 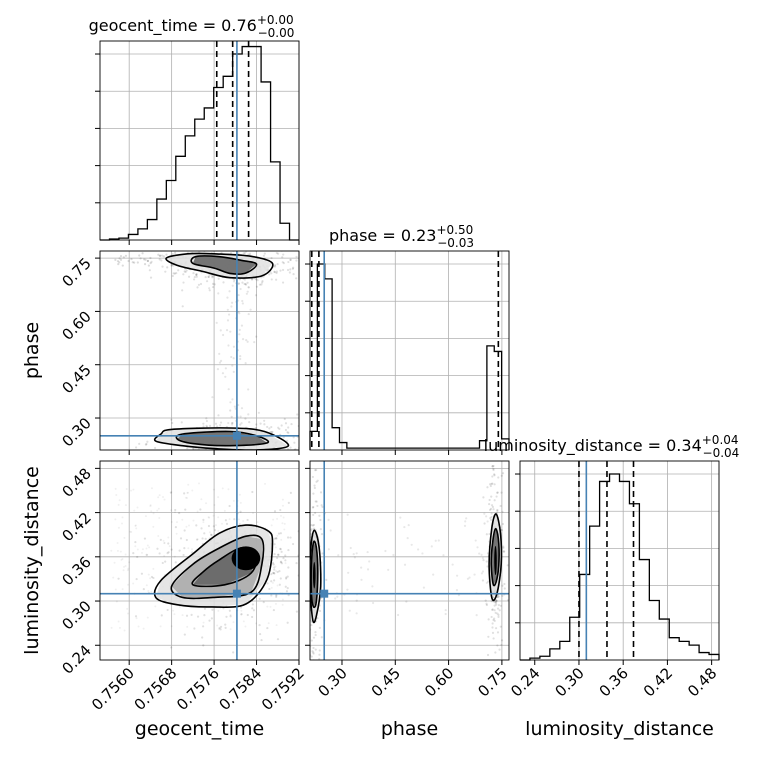 I want to click on x-tick-label: 0.7576, so click(x=198, y=689).